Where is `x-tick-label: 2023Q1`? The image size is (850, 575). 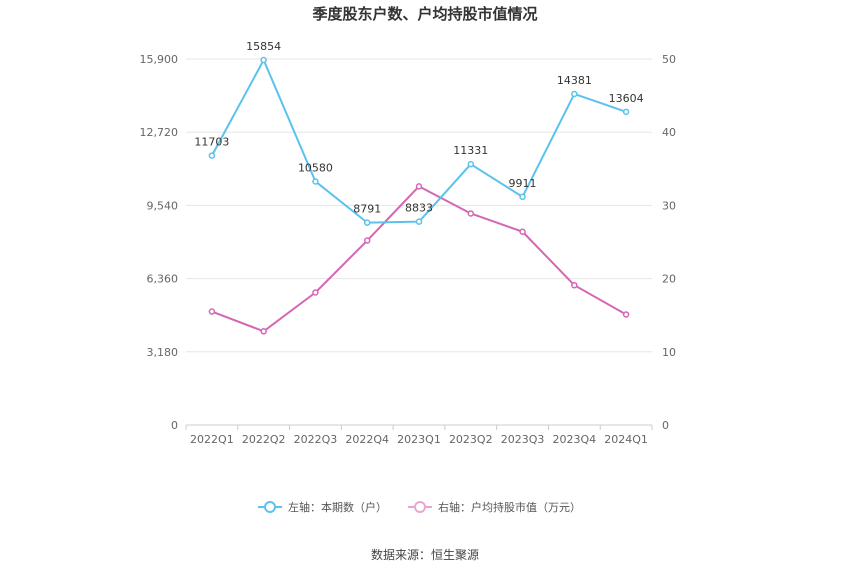
x-tick-label: 2023Q1 is located at coordinates (419, 439).